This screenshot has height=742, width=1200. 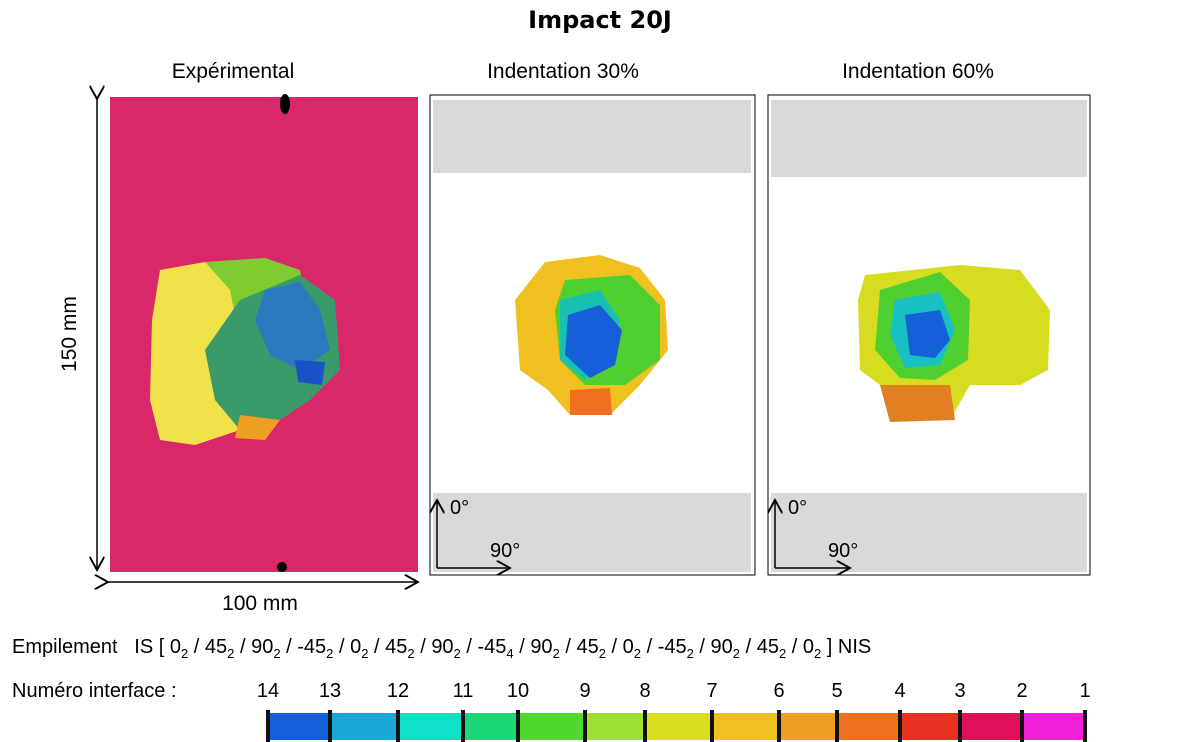 What do you see at coordinates (960, 691) in the screenshot?
I see `interface-number: 3` at bounding box center [960, 691].